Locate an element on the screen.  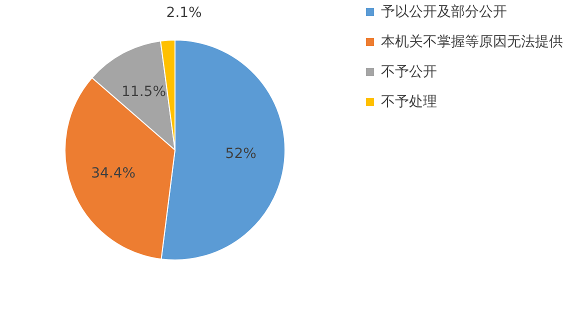
data-label: 34.4% is located at coordinates (113, 174).